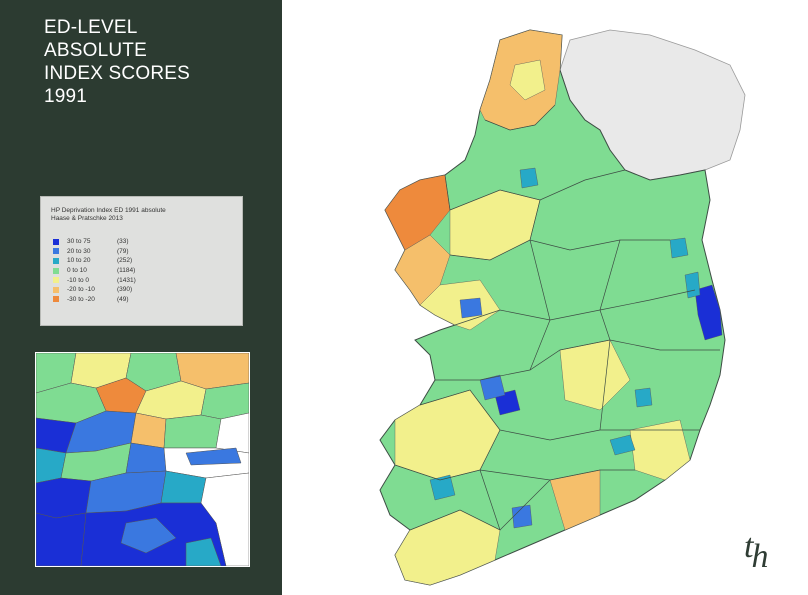 The width and height of the screenshot is (808, 595). Describe the element at coordinates (79, 251) in the screenshot. I see `legend-range: 20 to 30` at that location.